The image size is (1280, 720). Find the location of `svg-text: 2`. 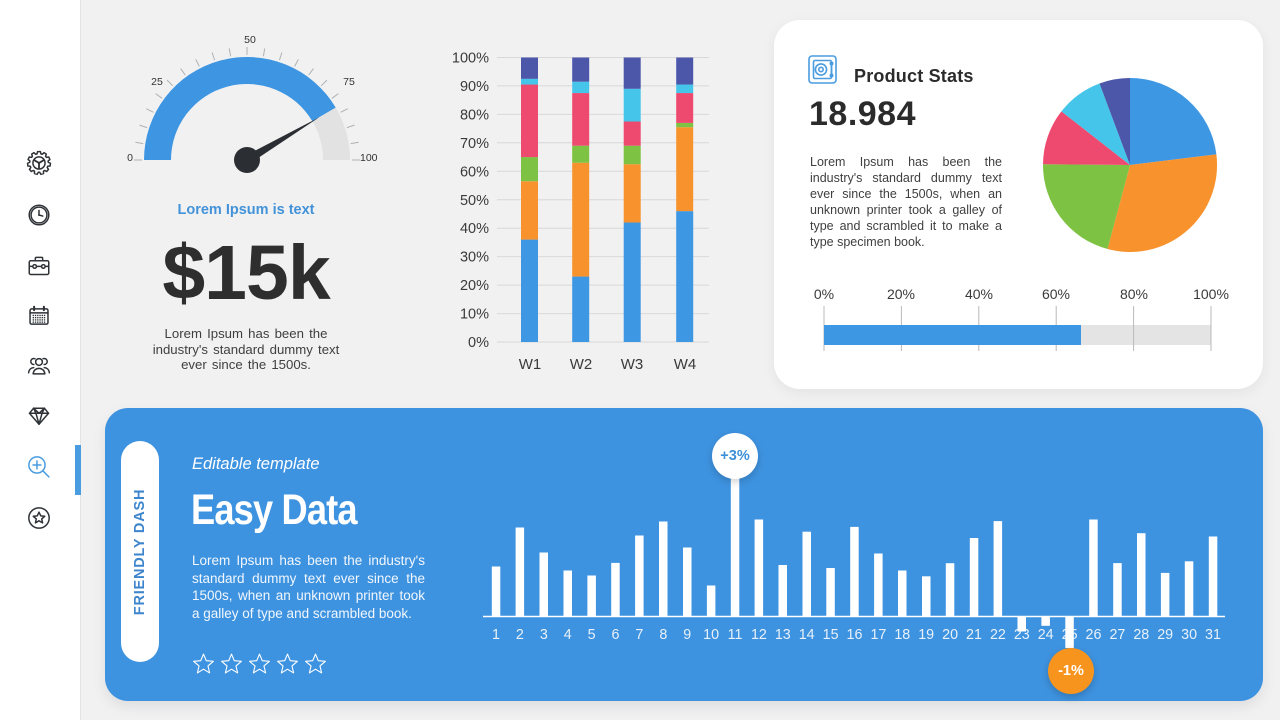

svg-text: 2 is located at coordinates (520, 635).